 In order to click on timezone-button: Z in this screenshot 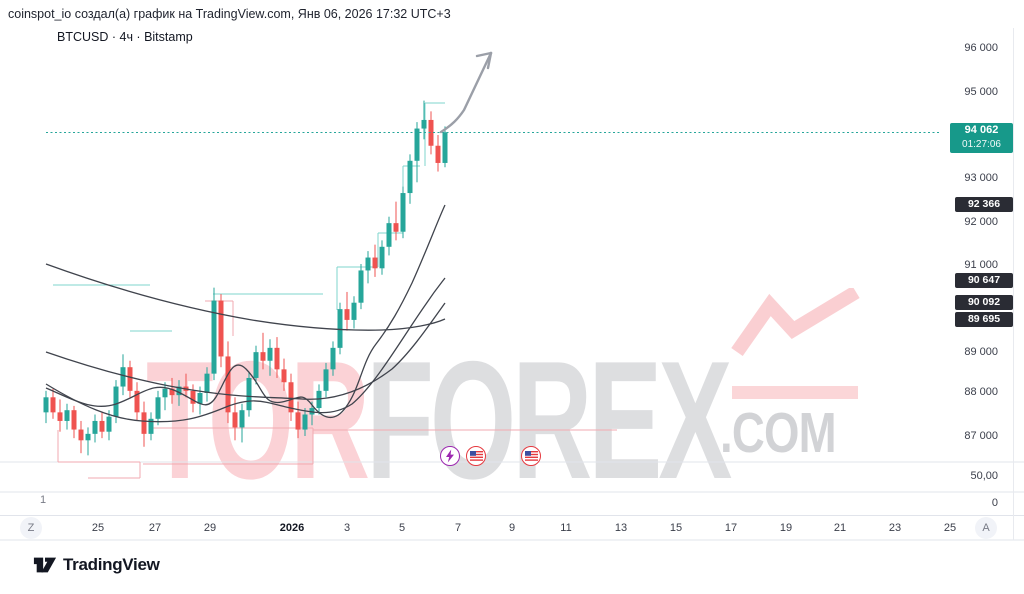, I will do `click(31, 528)`.